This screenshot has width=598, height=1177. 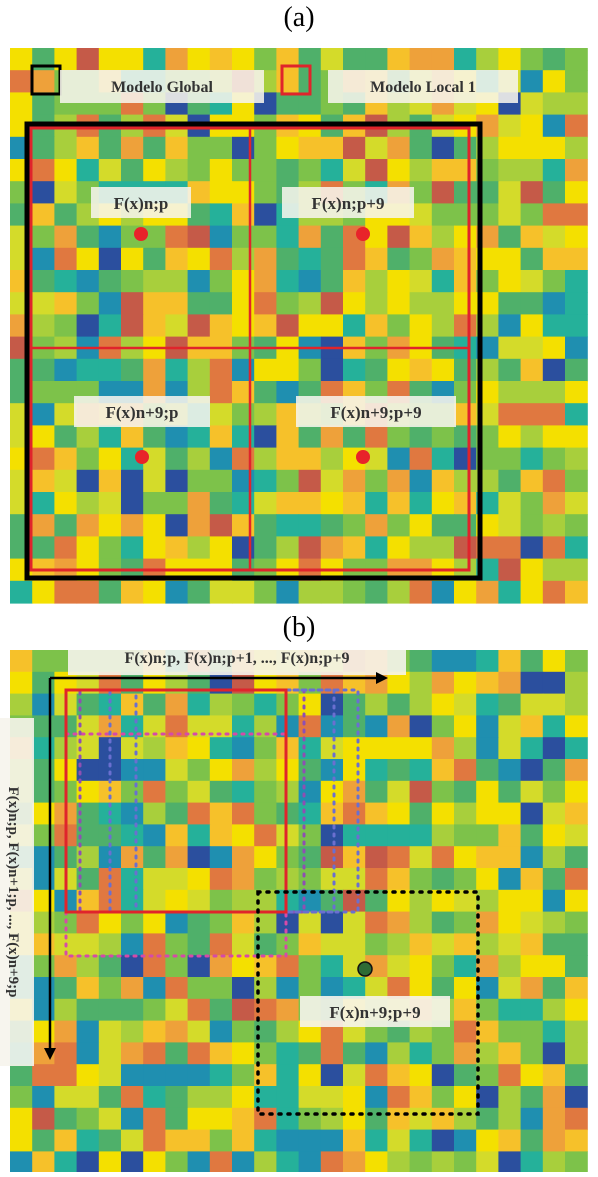 What do you see at coordinates (296, 80) in the screenshot?
I see `legend-local-swatch` at bounding box center [296, 80].